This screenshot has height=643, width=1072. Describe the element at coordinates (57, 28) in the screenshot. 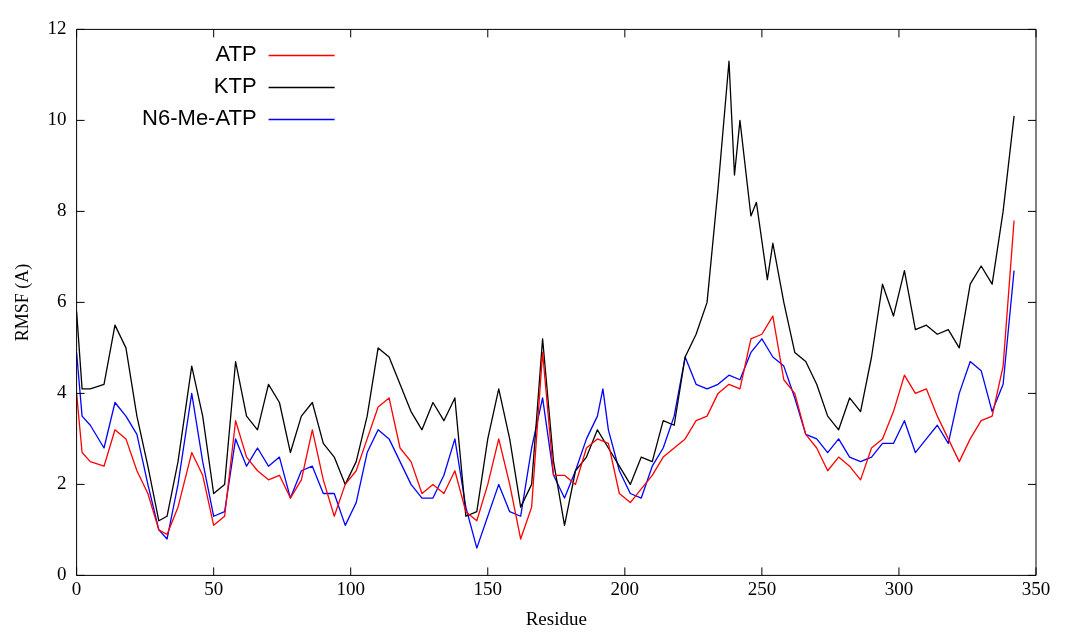

I see `y-tick-label: 12` at that location.